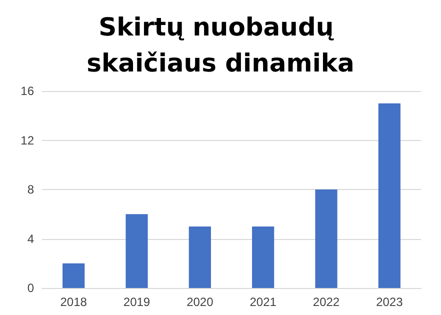 The width and height of the screenshot is (441, 315). I want to click on x-tick-label: 2019, so click(136, 302).